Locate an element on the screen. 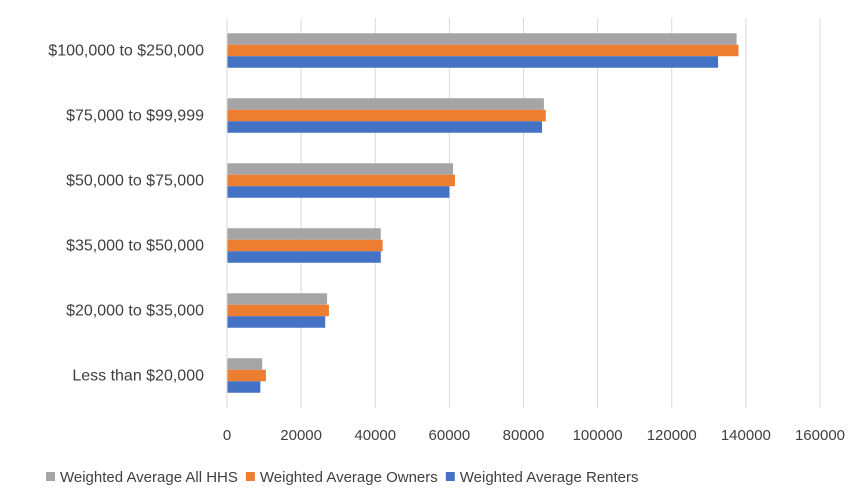 The image size is (855, 494). x-tick-label: 20000 is located at coordinates (301, 435).